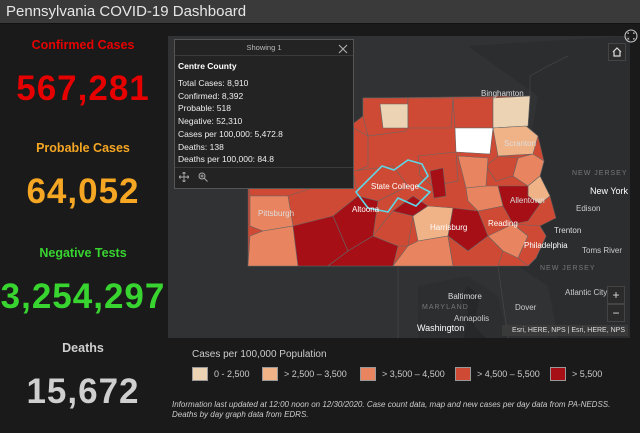 The width and height of the screenshot is (640, 433). Describe the element at coordinates (232, 374) in the screenshot. I see `legend-label: 0 - 2,500` at that location.